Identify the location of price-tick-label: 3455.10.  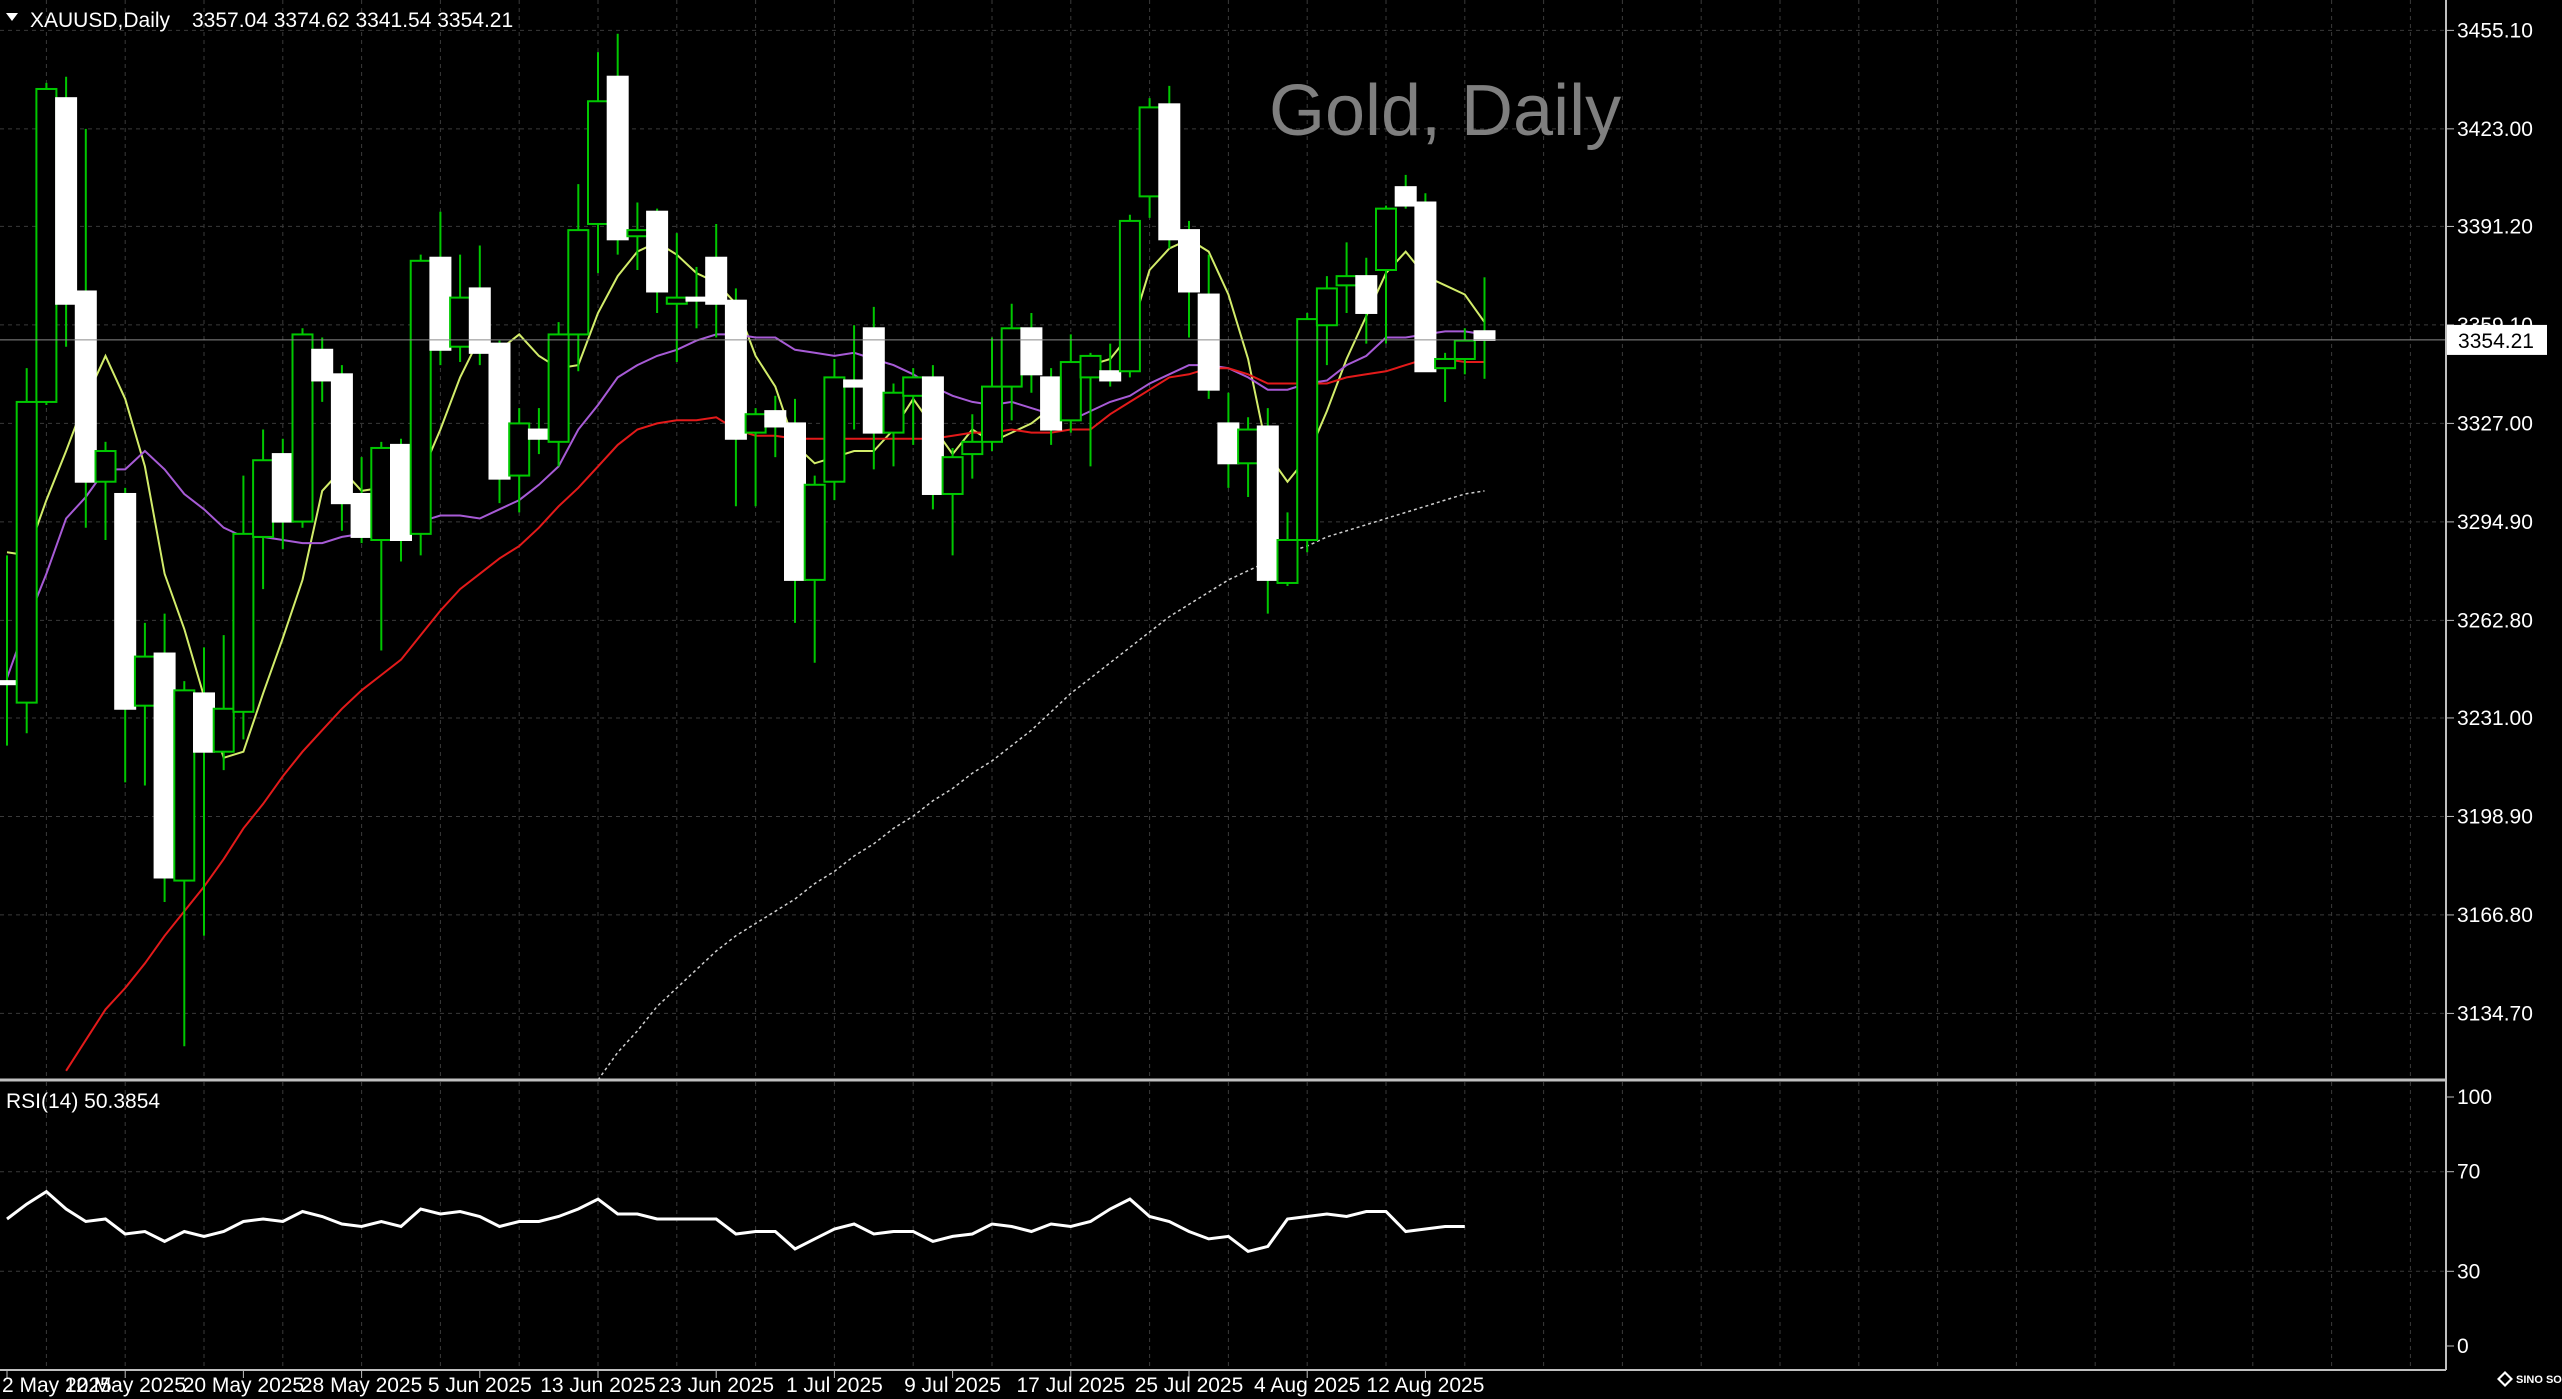
(2495, 30).